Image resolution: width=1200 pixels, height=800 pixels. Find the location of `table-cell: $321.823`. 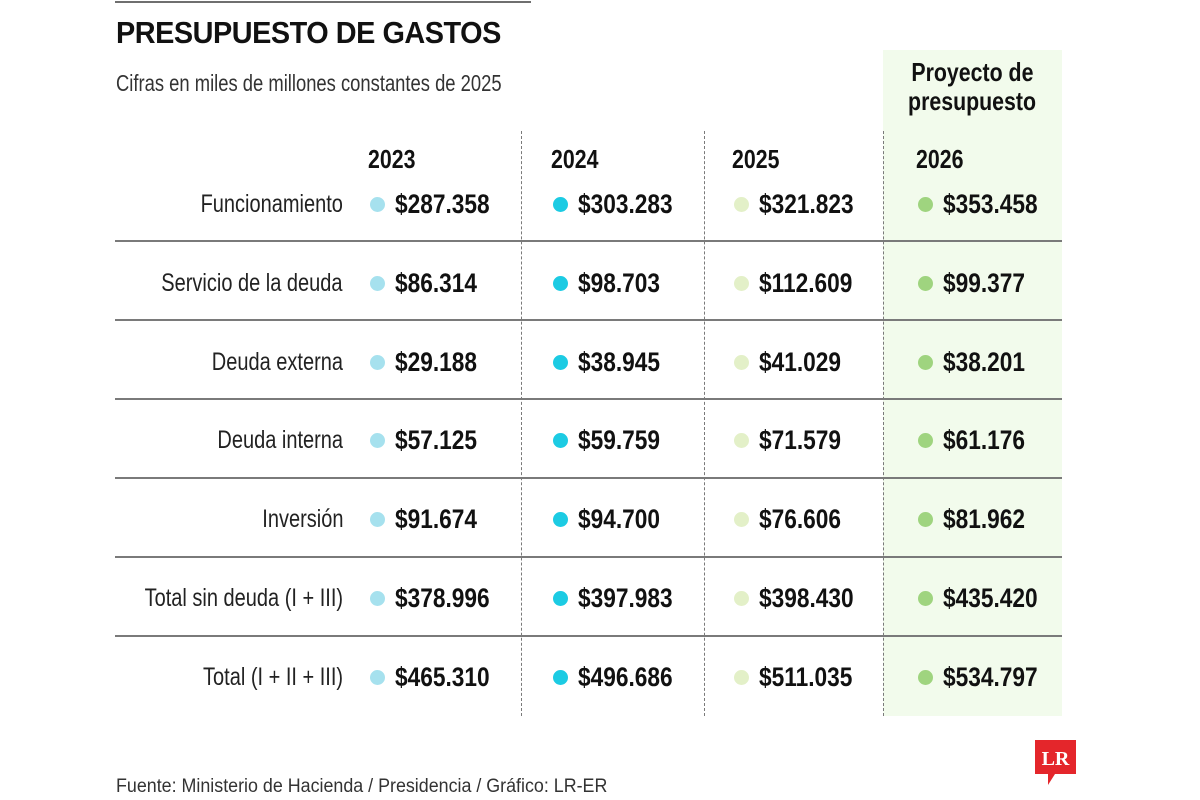

table-cell: $321.823 is located at coordinates (803, 204).